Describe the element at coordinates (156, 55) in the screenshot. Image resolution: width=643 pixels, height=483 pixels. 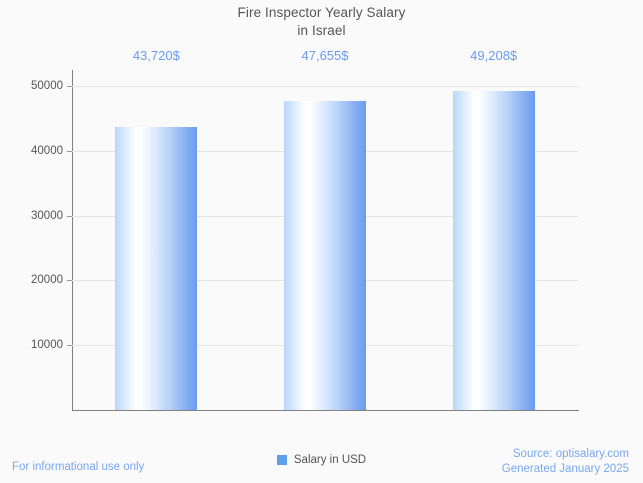
I see `bar-value-label: 43,720$` at that location.